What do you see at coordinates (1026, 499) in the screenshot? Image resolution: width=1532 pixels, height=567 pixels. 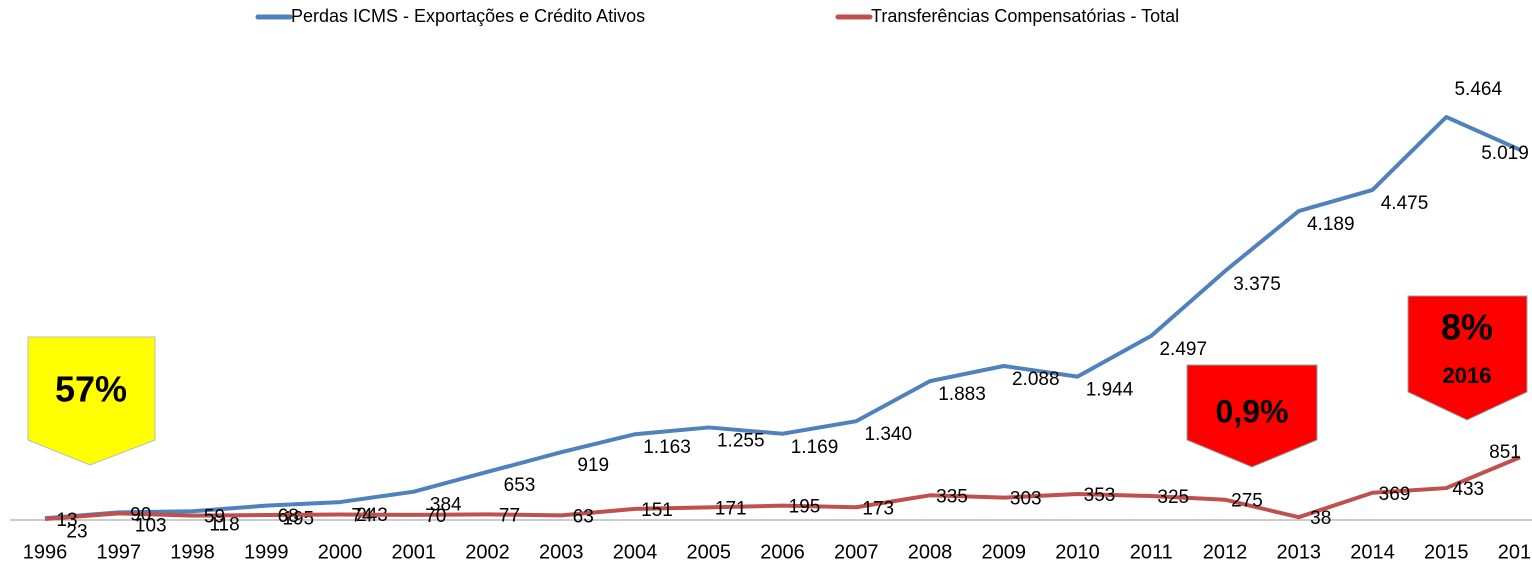 I see `data-label: 303` at bounding box center [1026, 499].